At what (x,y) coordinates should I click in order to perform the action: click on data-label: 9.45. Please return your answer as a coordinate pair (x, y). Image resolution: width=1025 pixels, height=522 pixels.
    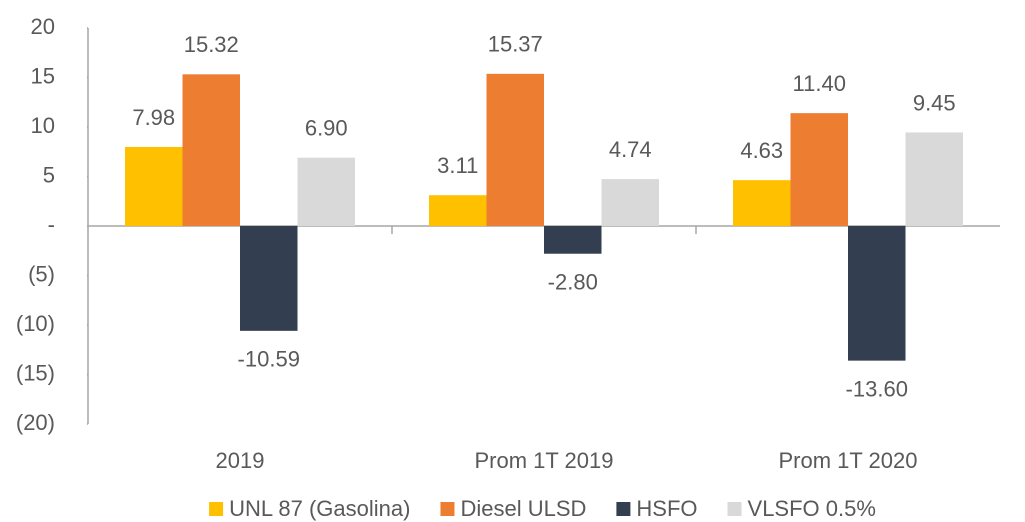
    Looking at the image, I should click on (934, 102).